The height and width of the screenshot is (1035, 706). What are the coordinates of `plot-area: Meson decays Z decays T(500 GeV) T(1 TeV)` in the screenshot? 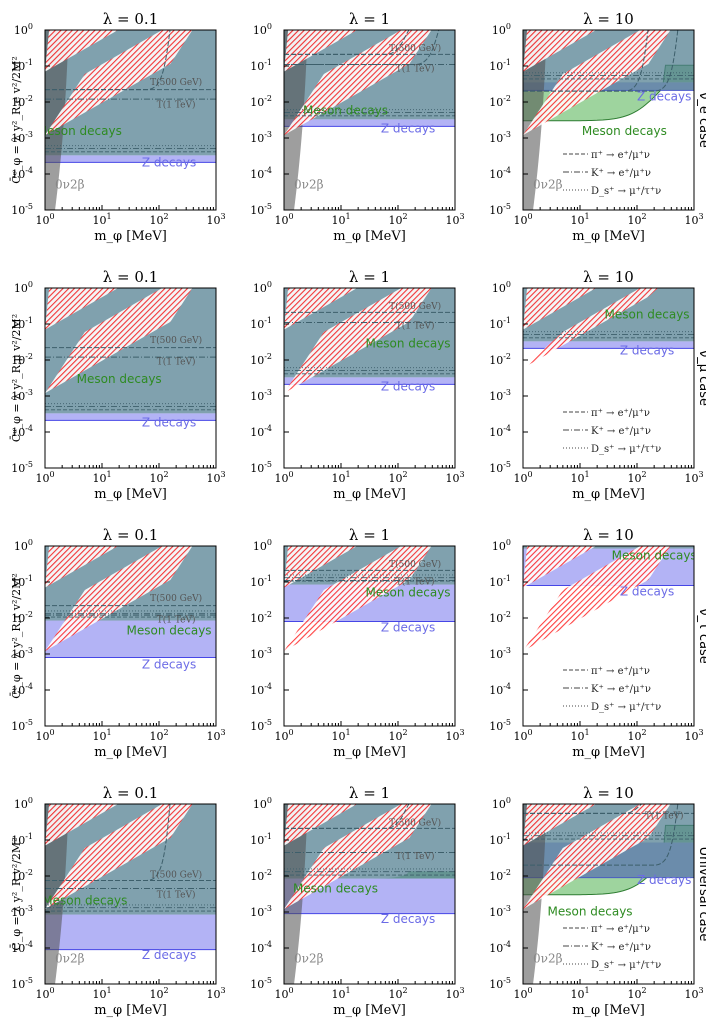 It's located at (369, 341).